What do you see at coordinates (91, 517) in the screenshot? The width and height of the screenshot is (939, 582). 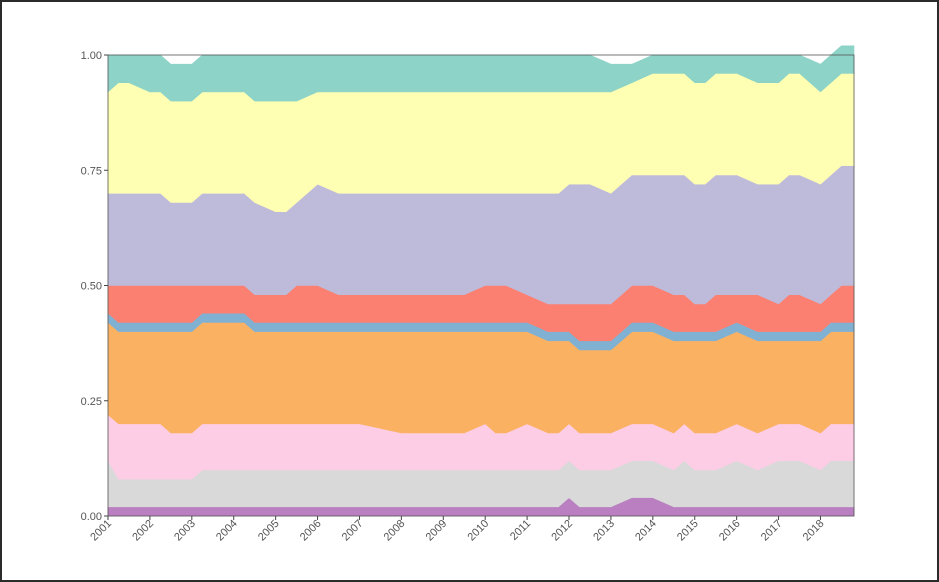 I see `y-tick-label: 0.00` at bounding box center [91, 517].